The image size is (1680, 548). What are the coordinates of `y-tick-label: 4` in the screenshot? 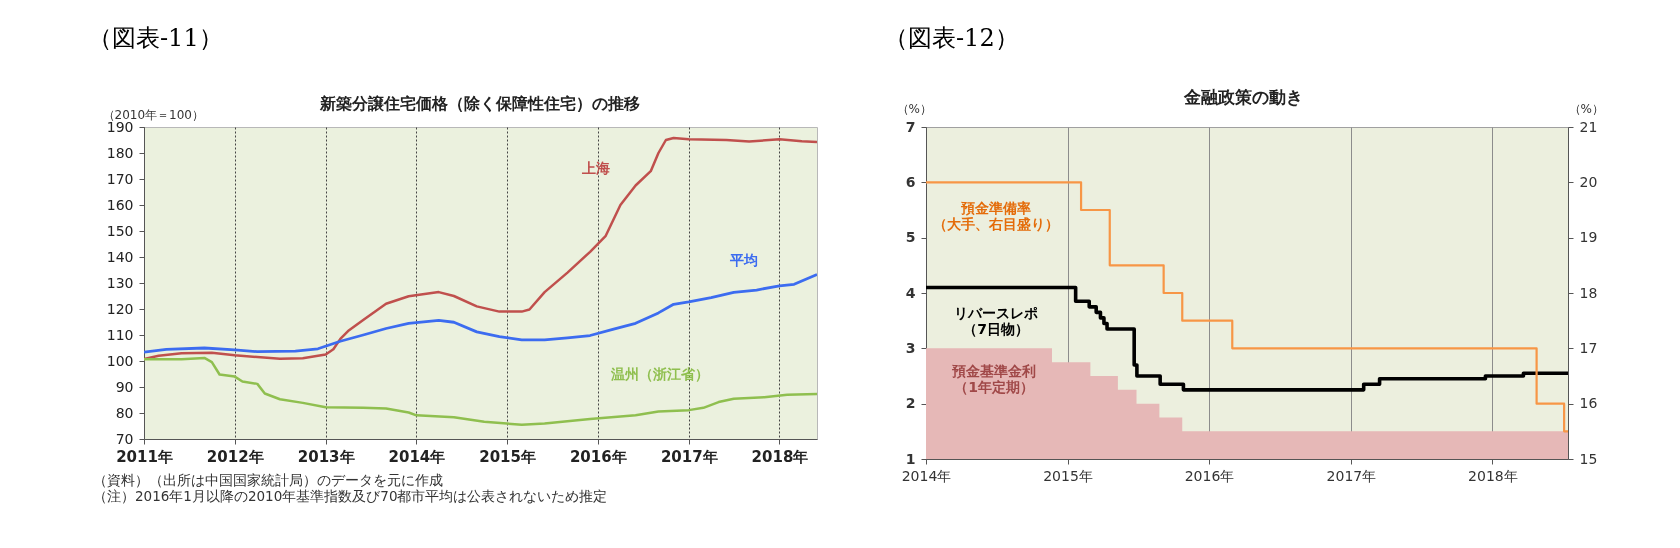 It's located at (910, 292).